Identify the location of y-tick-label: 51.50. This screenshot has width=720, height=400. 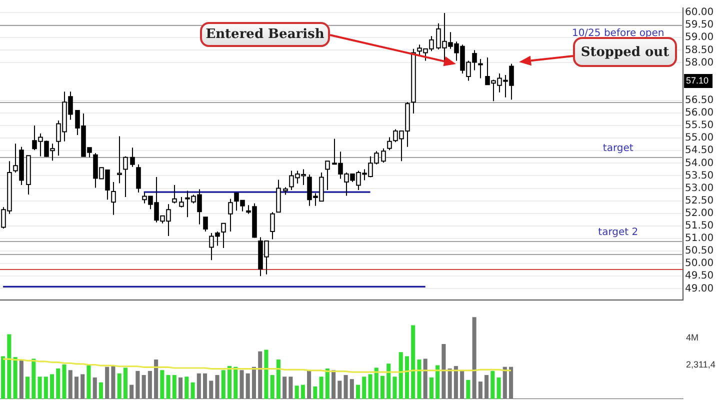
(699, 226).